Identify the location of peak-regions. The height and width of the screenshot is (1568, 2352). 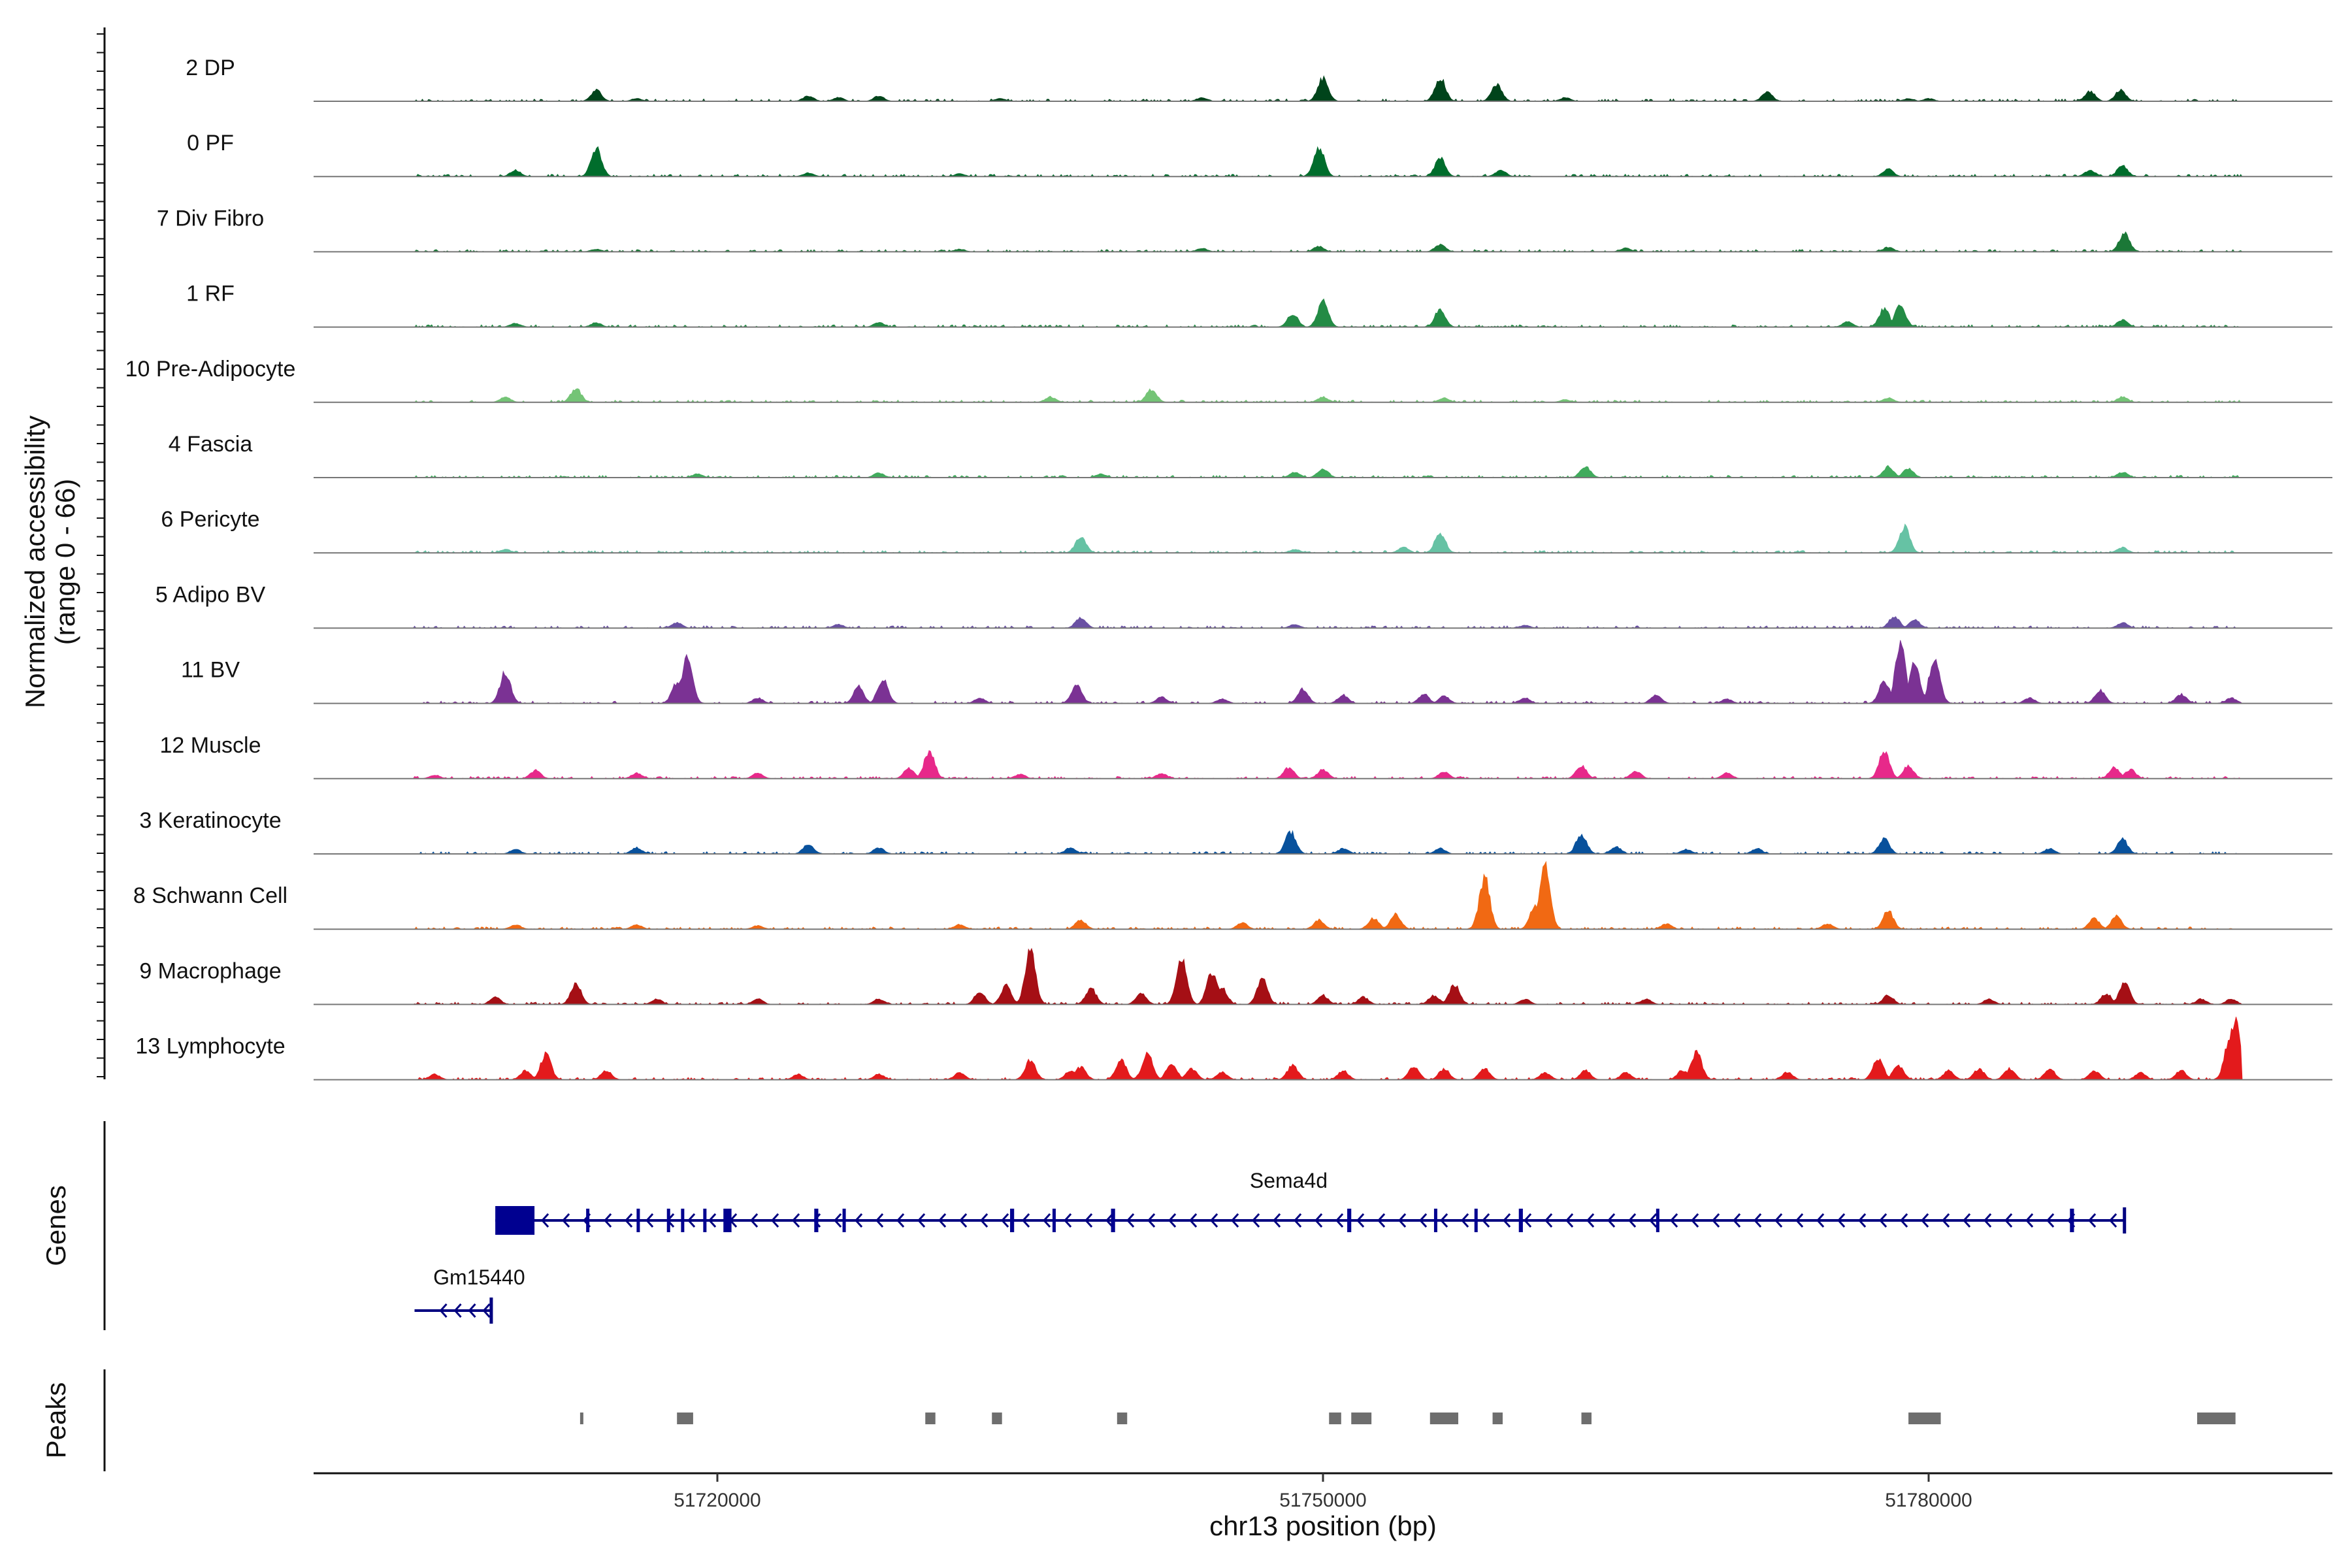
(1408, 1418).